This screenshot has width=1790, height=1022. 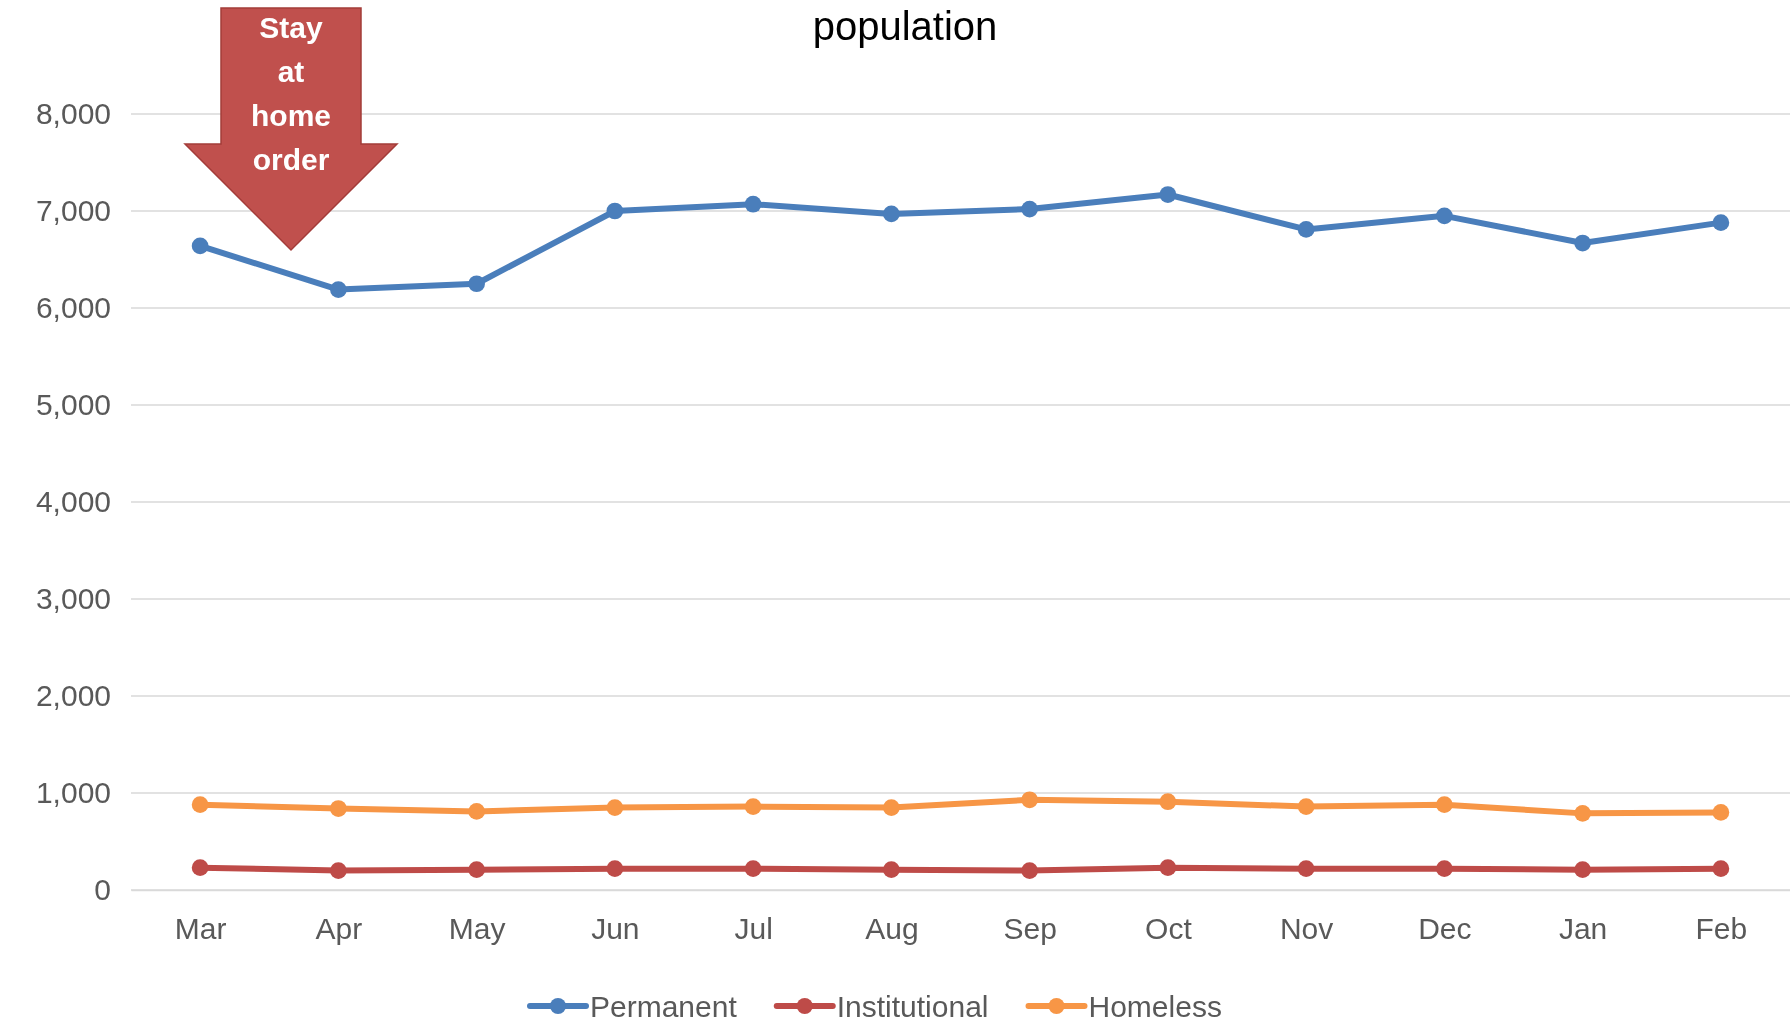 What do you see at coordinates (477, 929) in the screenshot?
I see `x-tick-label: May` at bounding box center [477, 929].